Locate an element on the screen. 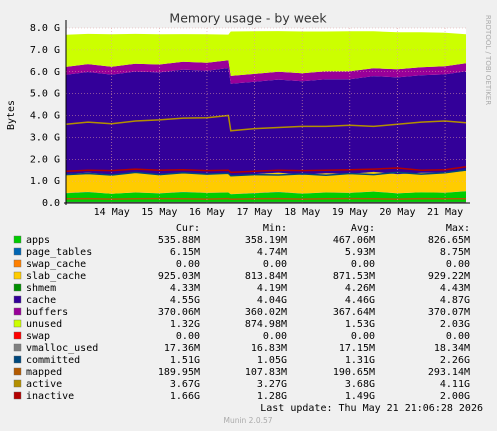  stat-value: 1.05G is located at coordinates (272, 360).